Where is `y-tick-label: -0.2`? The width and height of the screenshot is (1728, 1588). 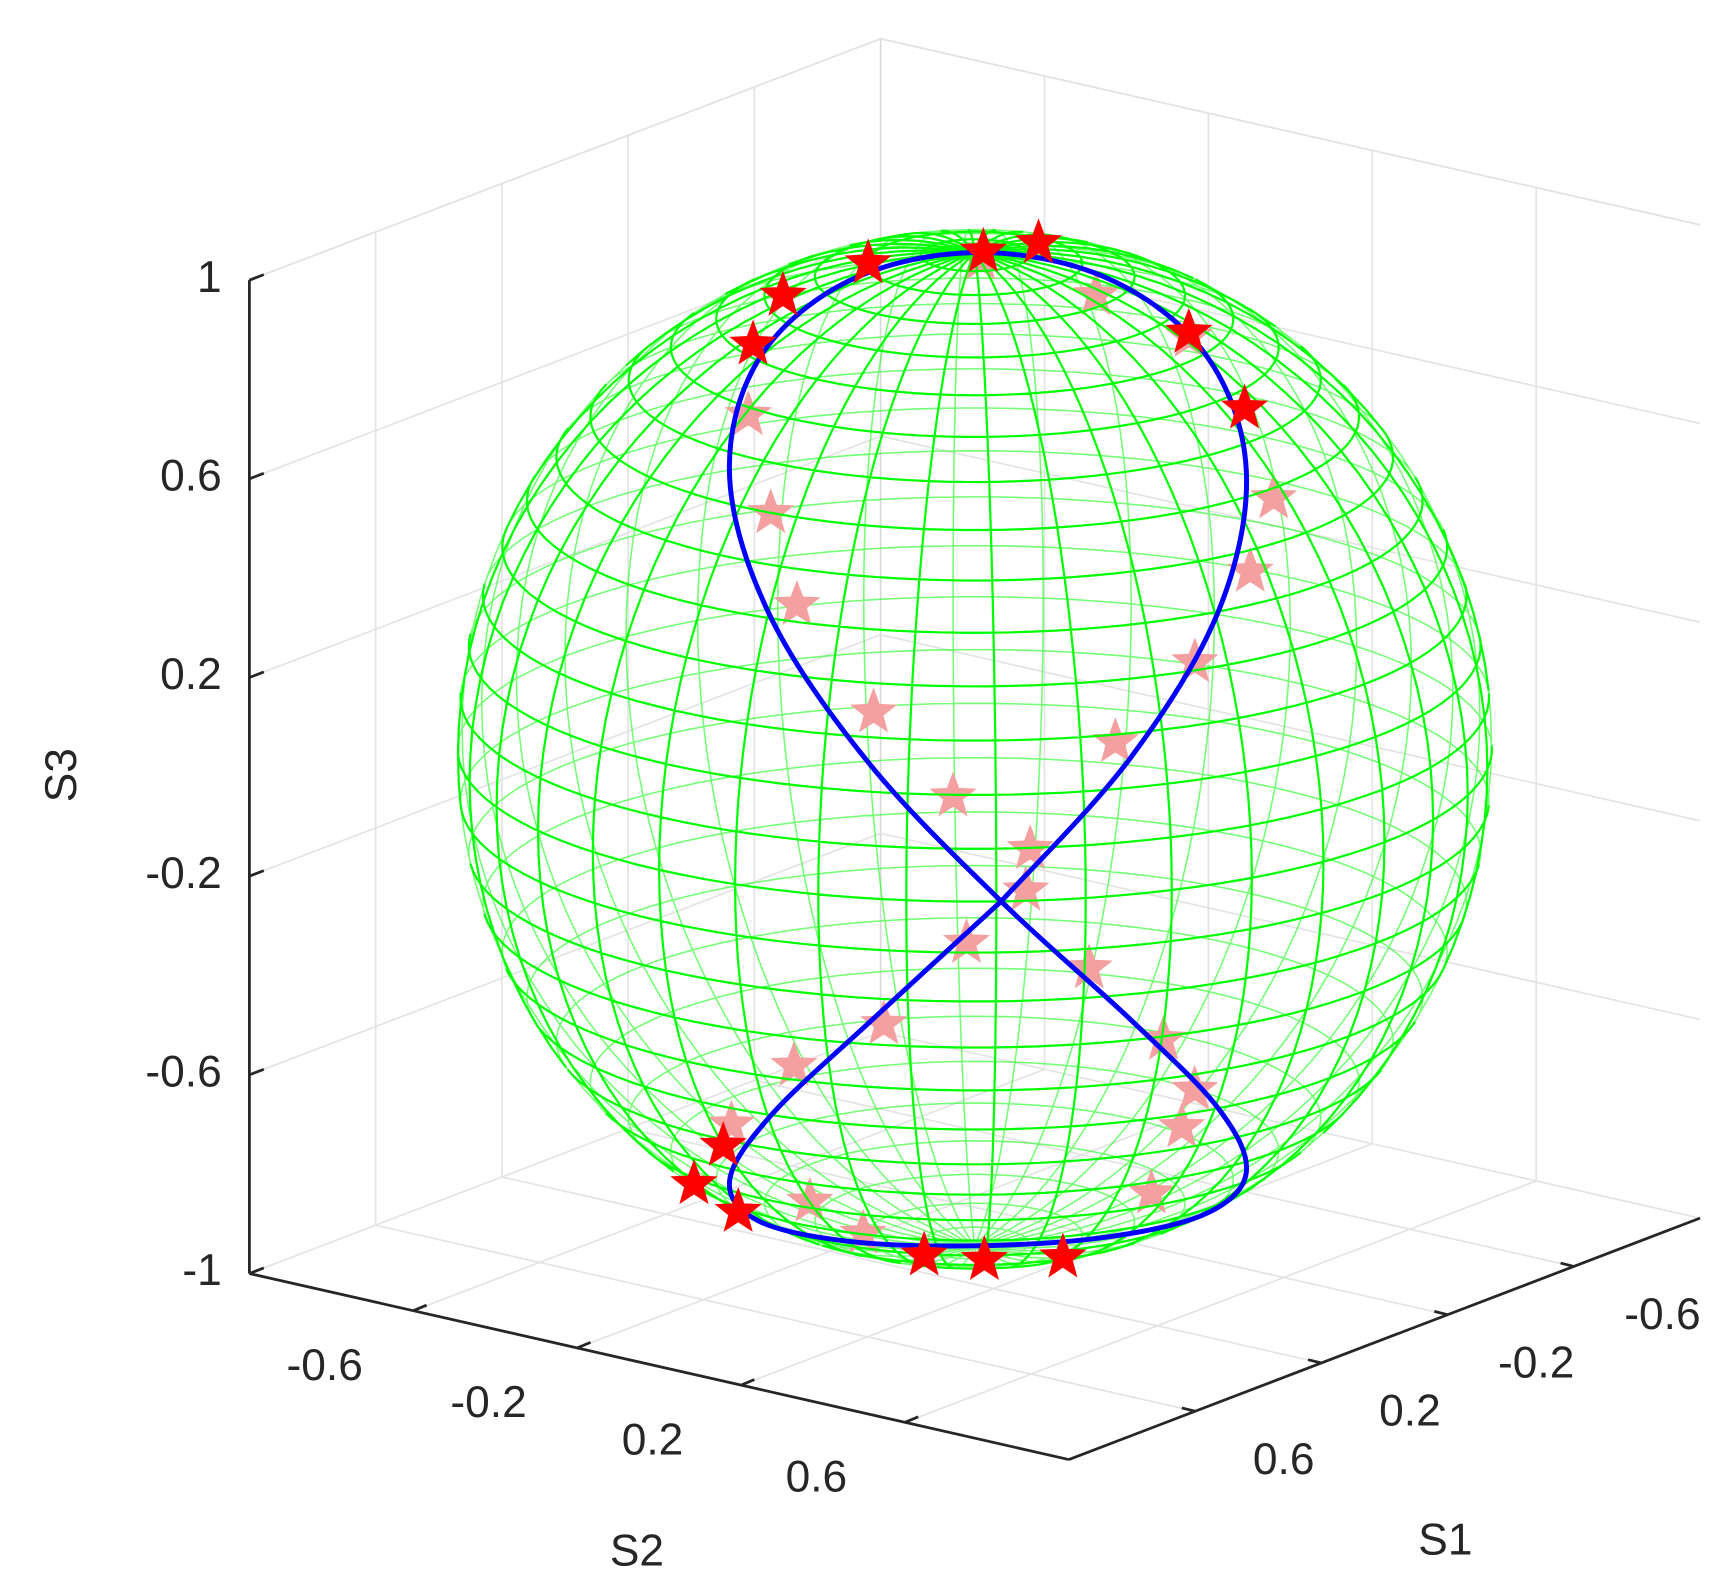 y-tick-label: -0.2 is located at coordinates (488, 1402).